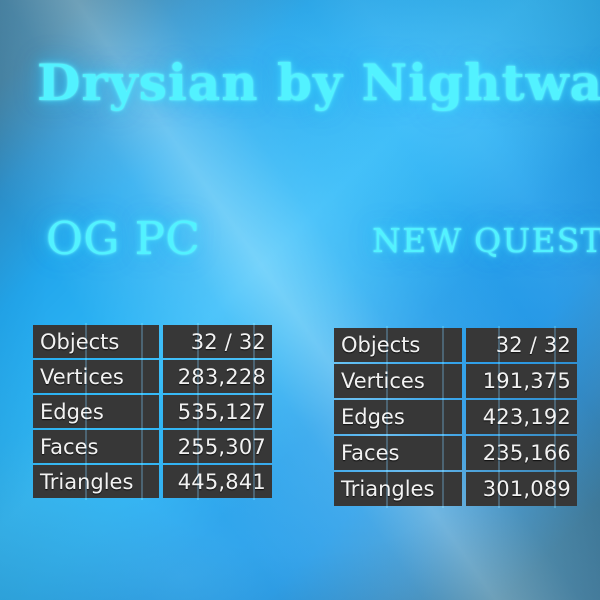 The width and height of the screenshot is (600, 600). What do you see at coordinates (521, 417) in the screenshot?
I see `stat-value: 423,192` at bounding box center [521, 417].